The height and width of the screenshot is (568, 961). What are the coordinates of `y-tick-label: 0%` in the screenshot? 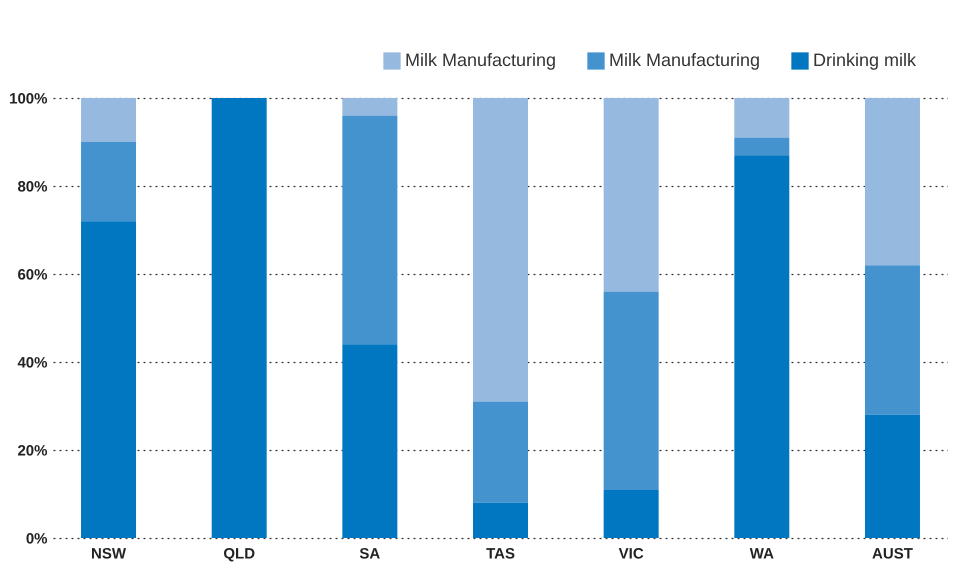 It's located at (37, 539).